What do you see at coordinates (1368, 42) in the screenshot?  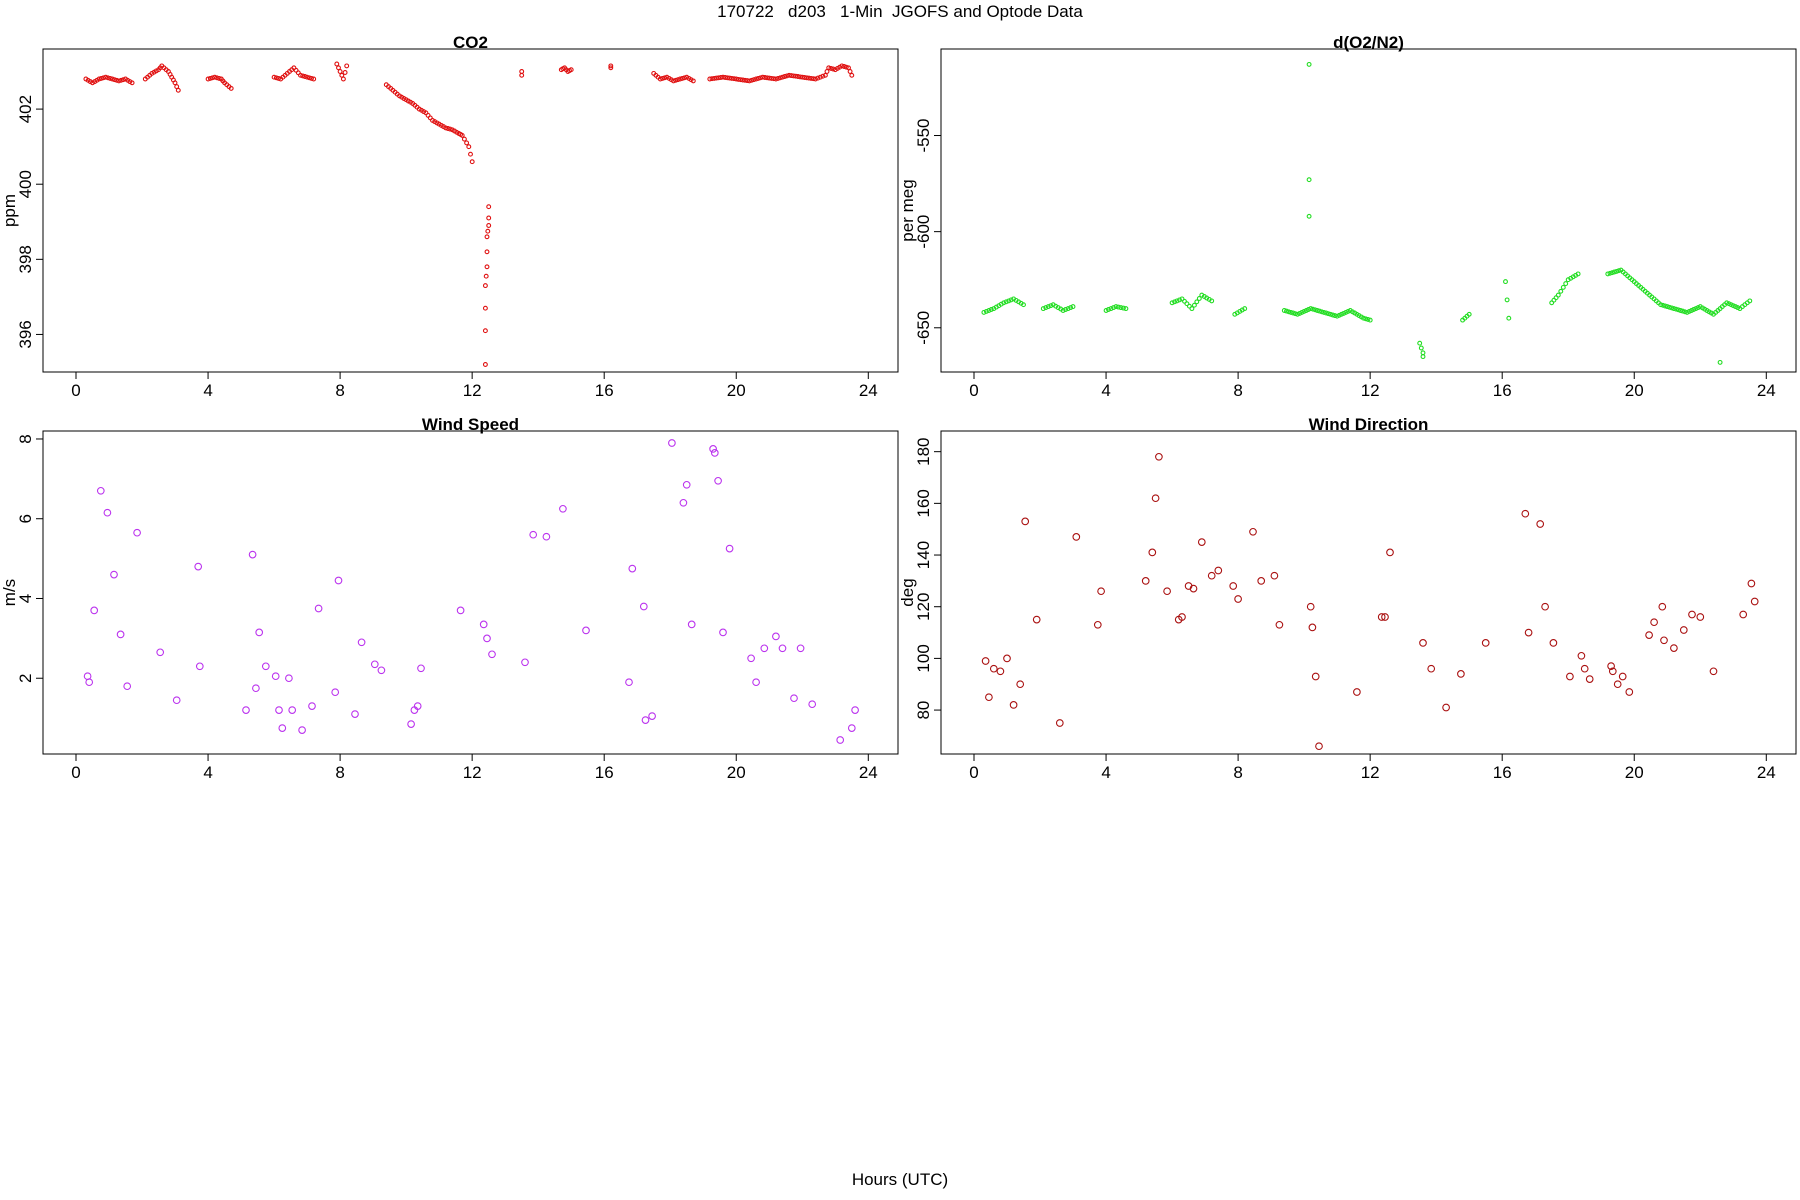 I see `o2n2-title: d(O2/N2)` at bounding box center [1368, 42].